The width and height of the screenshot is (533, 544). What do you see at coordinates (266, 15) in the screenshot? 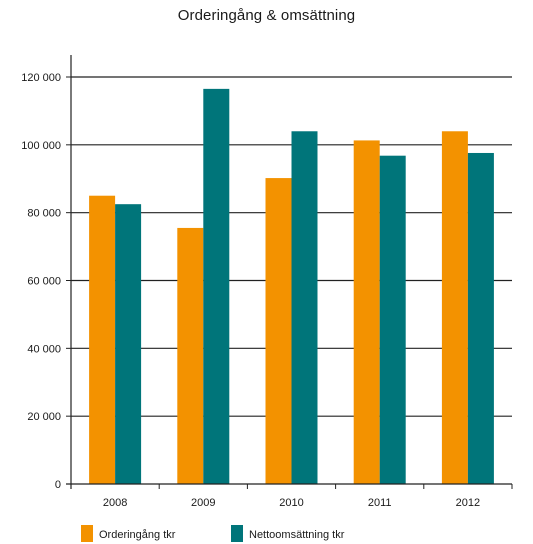
I see `chart-title: Orderingång & omsättning` at bounding box center [266, 15].